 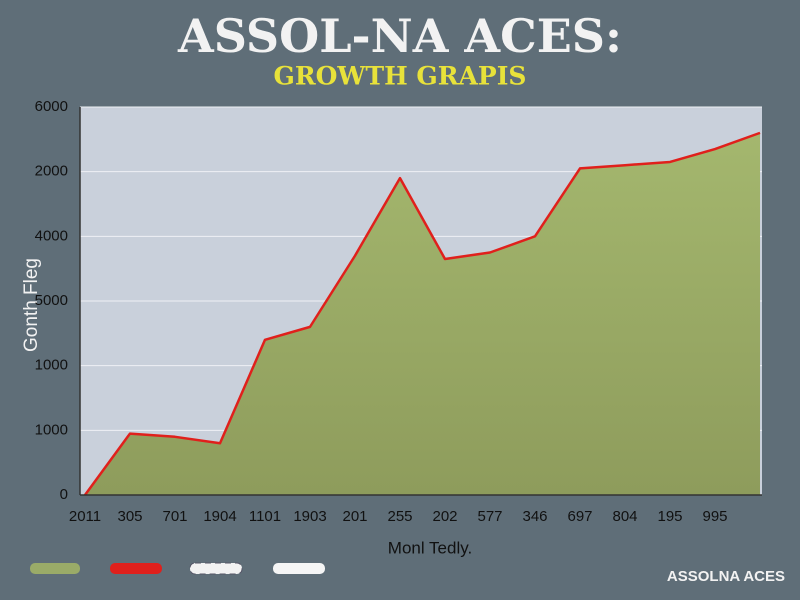 I want to click on x-tick-label: 195, so click(x=669, y=516).